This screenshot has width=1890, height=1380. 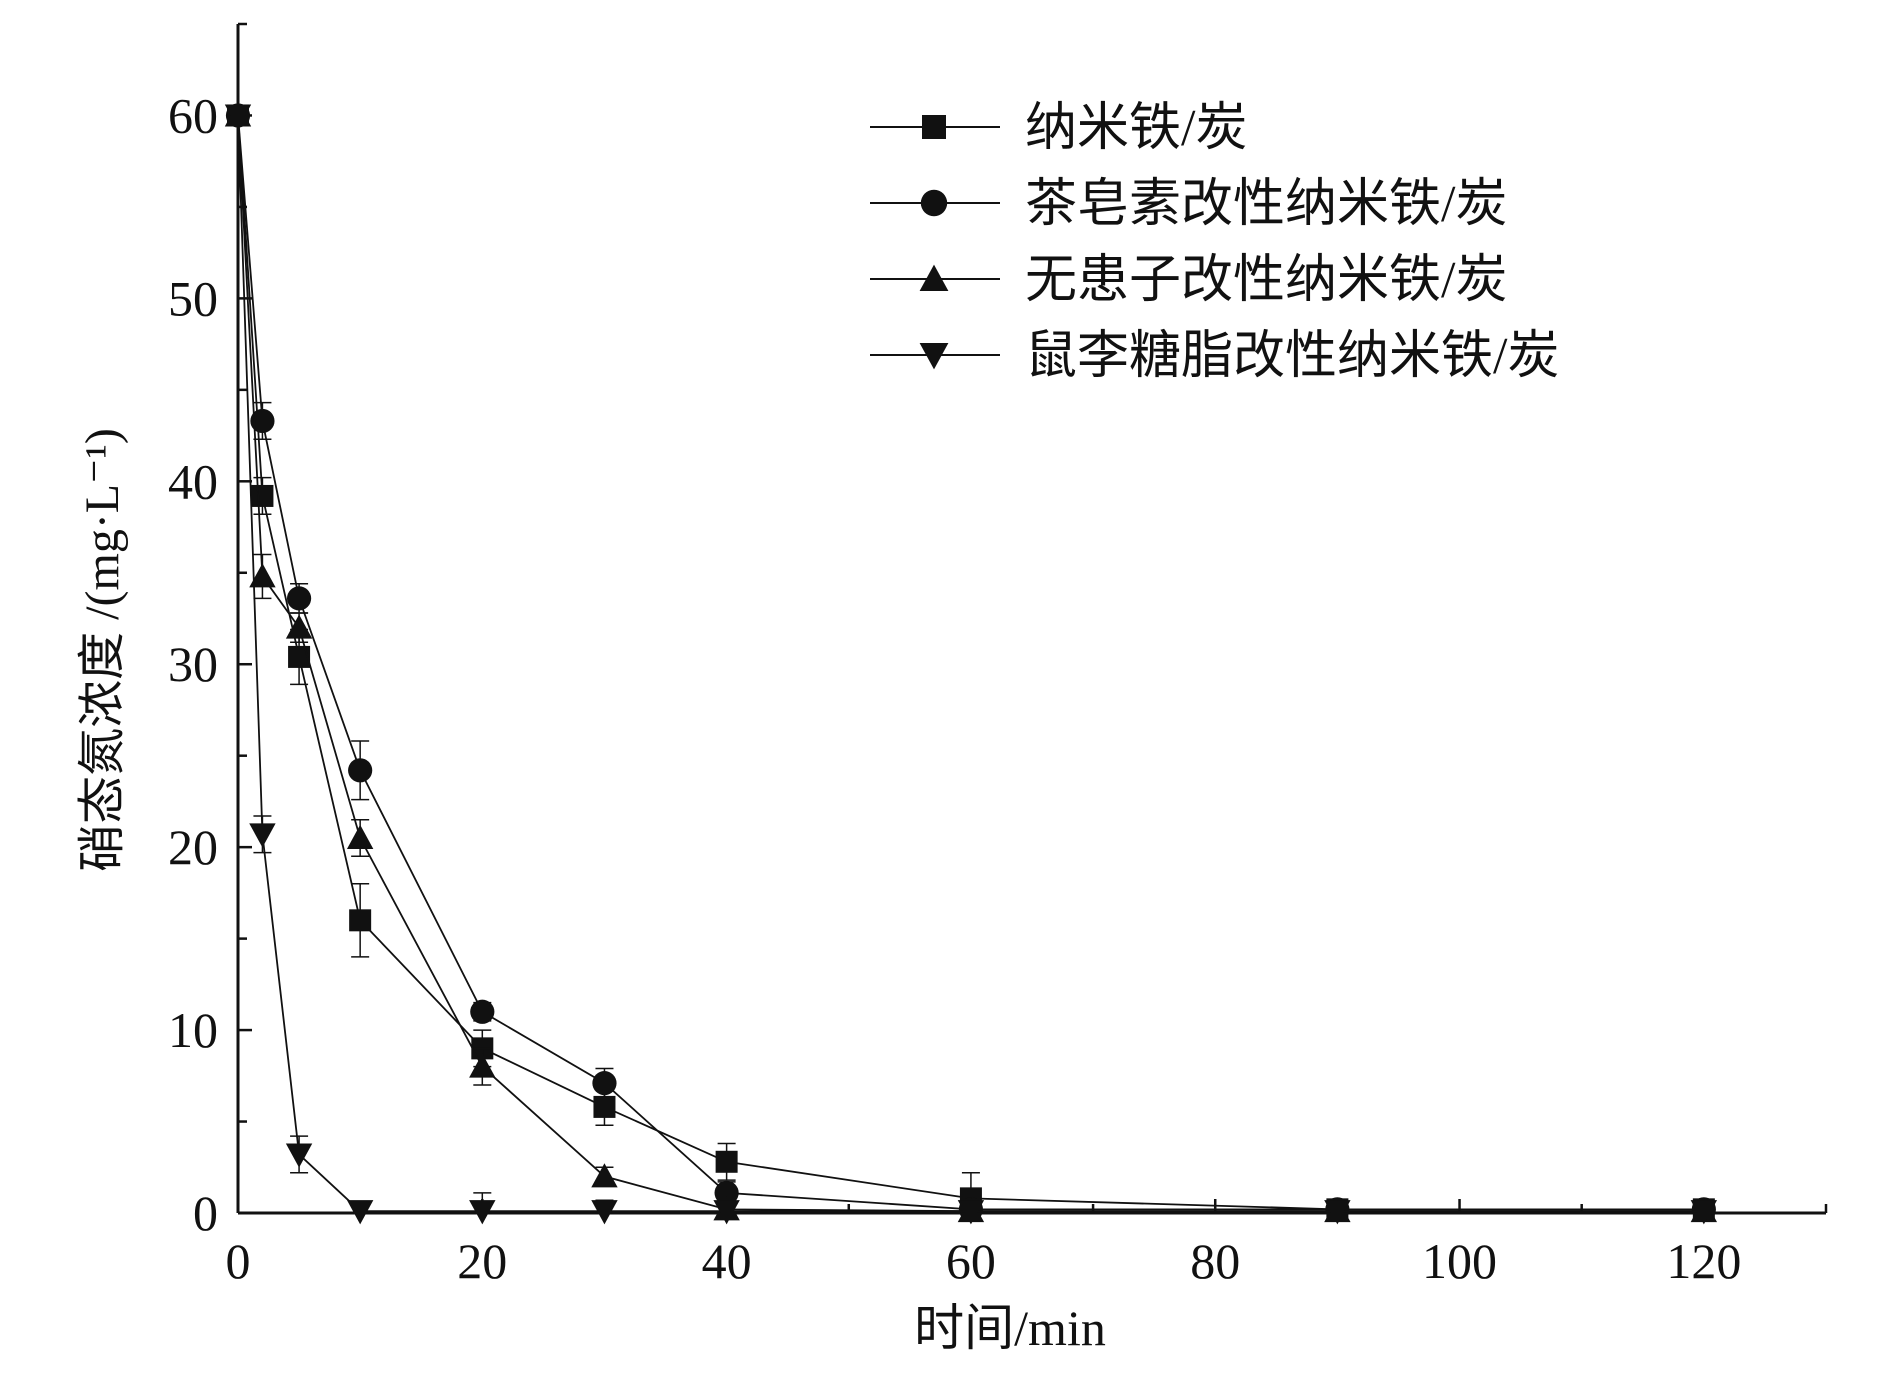 What do you see at coordinates (193, 115) in the screenshot?
I see `y-tick-label: 60` at bounding box center [193, 115].